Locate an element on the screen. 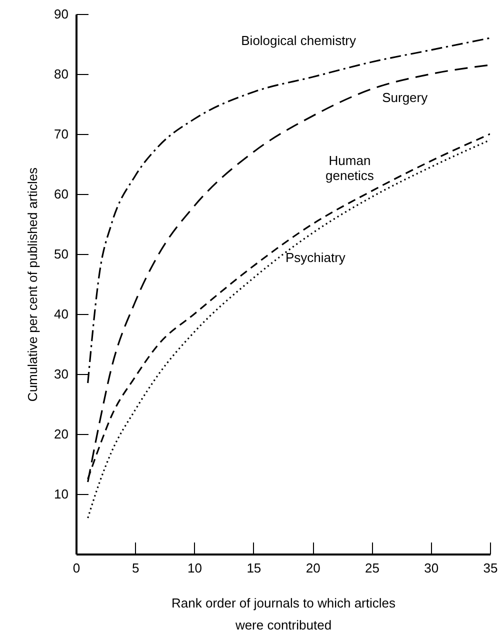 The height and width of the screenshot is (640, 504). y-tick-label: 90 is located at coordinates (61, 14).